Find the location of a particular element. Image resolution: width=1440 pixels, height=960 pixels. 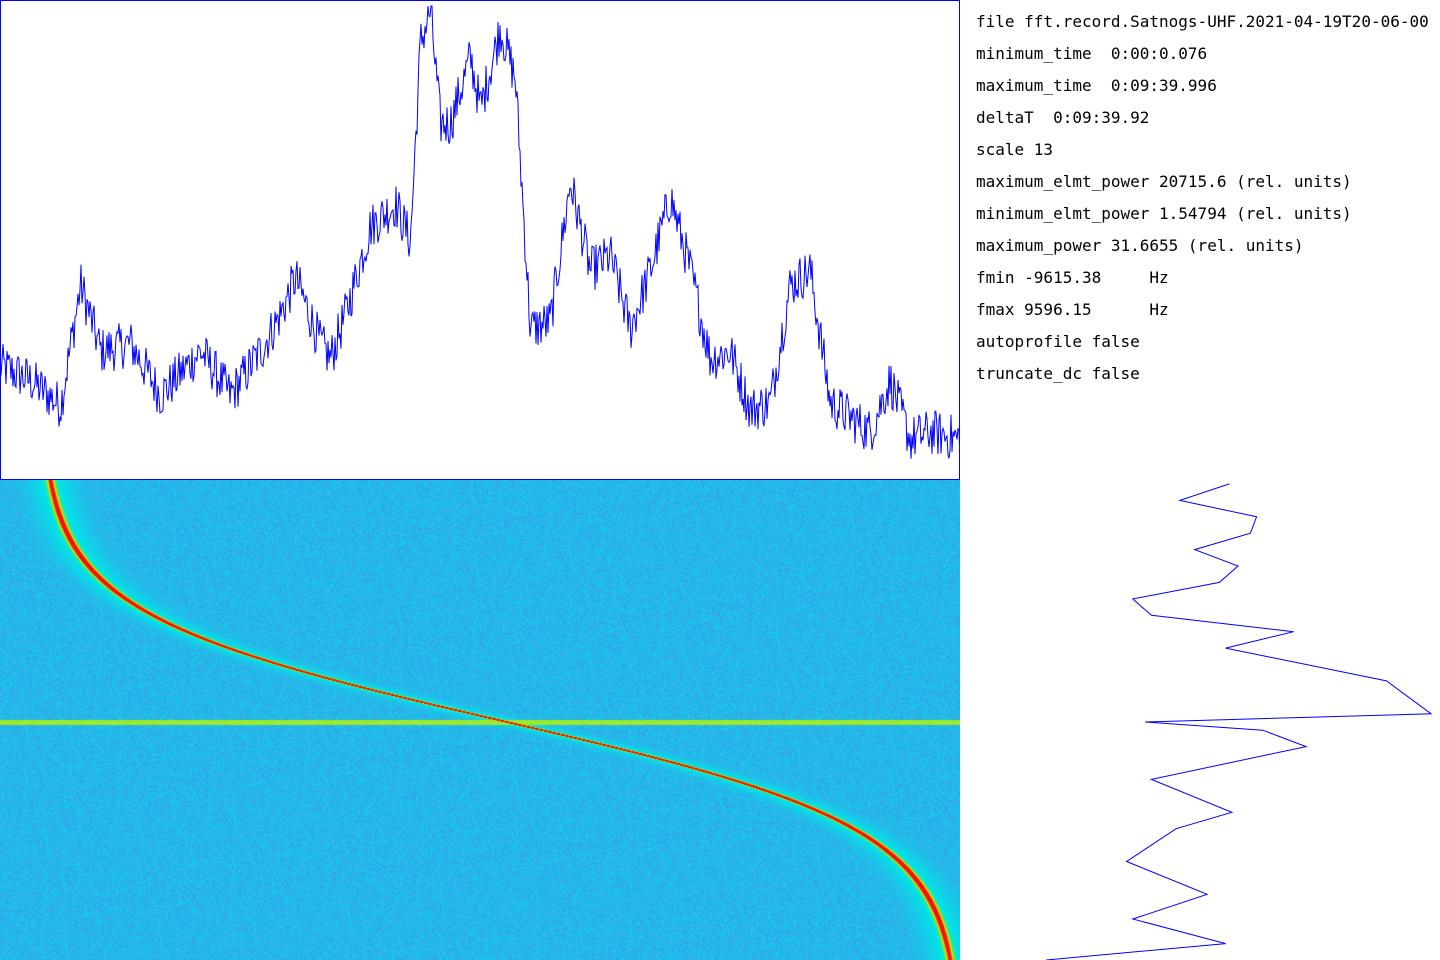

info-maximum-elmt-power: maximum_elmt_power 20715.6 (rel. units) is located at coordinates (1164, 181).